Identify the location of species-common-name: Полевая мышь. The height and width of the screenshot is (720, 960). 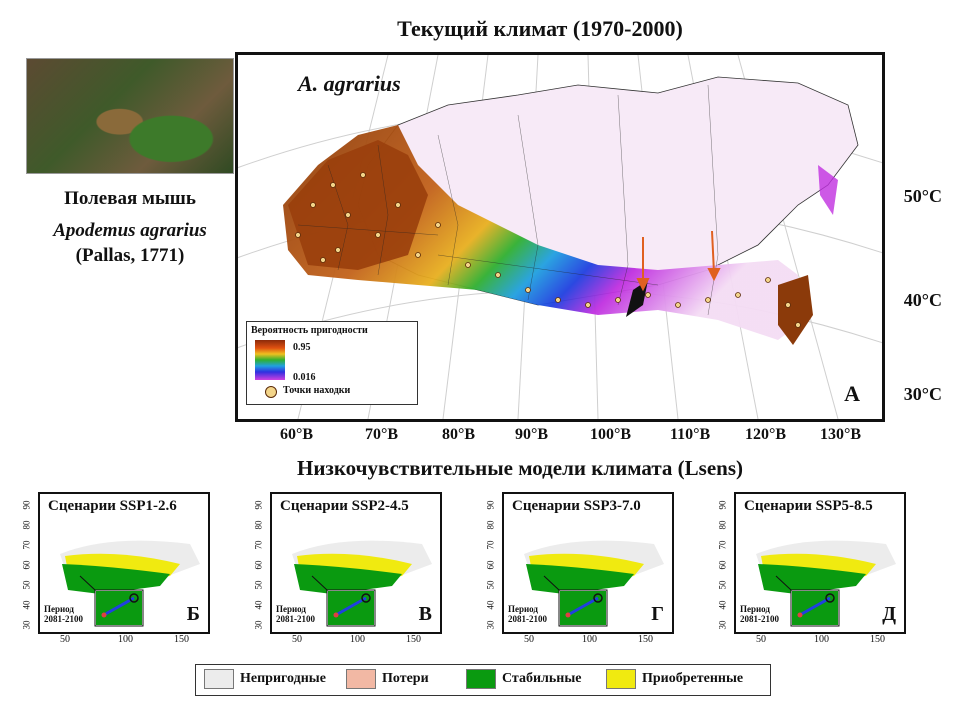
(130, 198).